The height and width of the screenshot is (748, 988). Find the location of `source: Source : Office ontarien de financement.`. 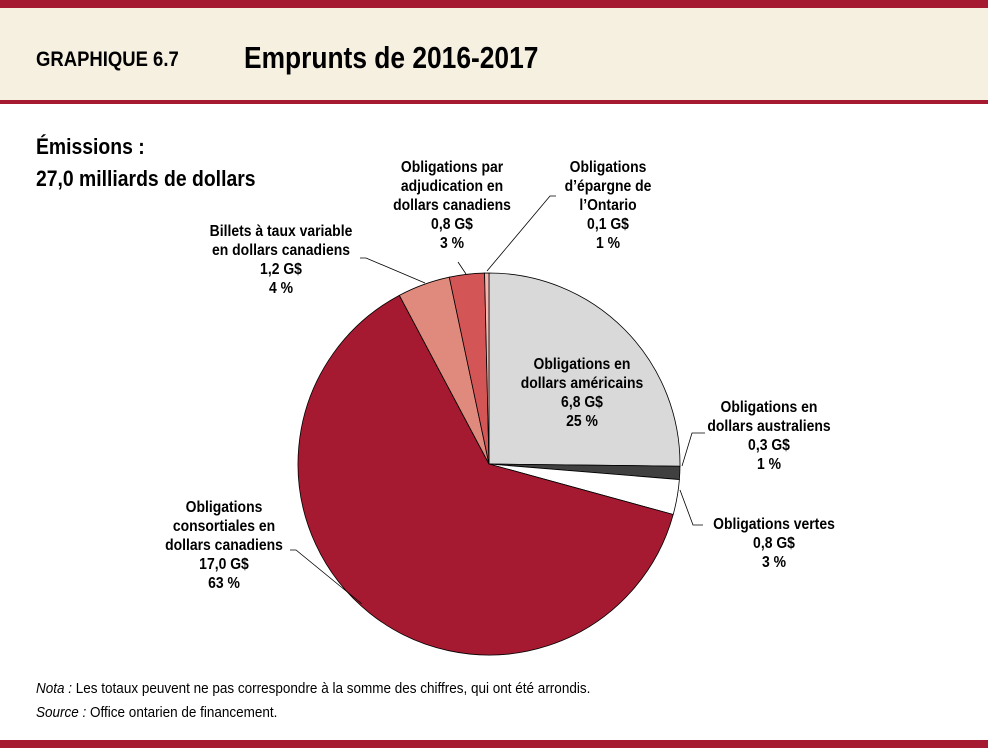

source: Source : Office ontarien de financement. is located at coordinates (157, 712).